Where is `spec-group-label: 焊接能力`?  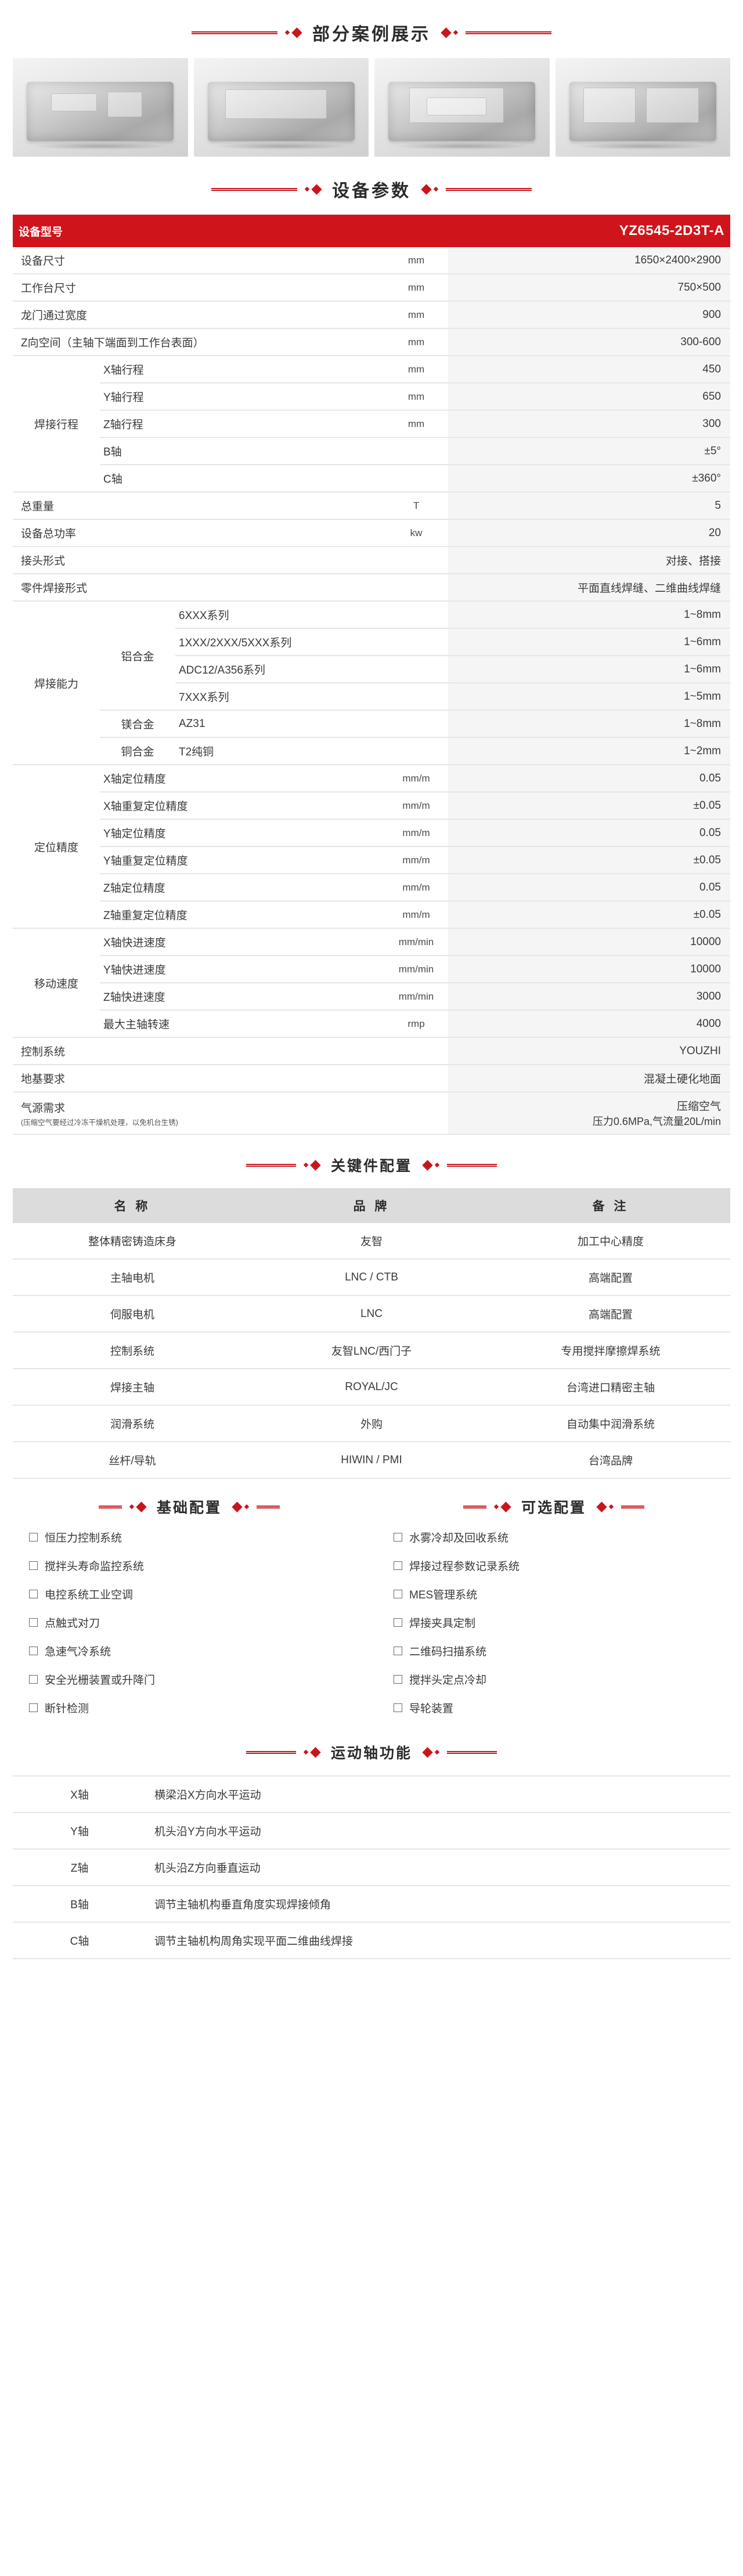 spec-group-label: 焊接能力 is located at coordinates (56, 683).